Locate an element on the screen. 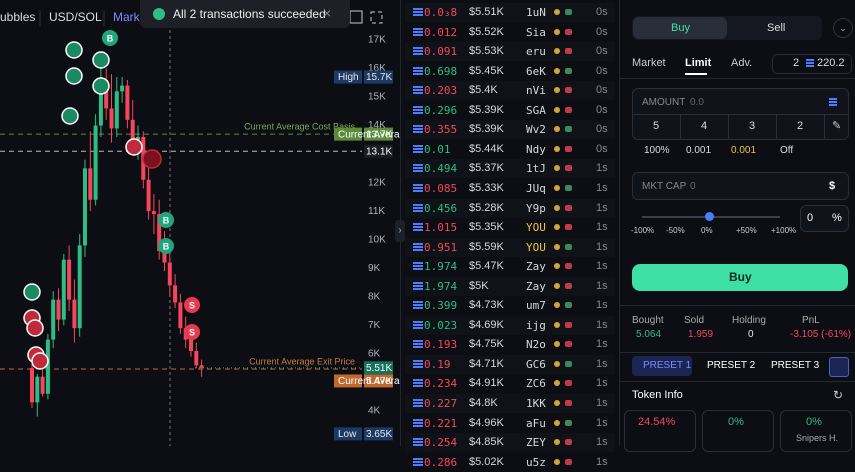 Image resolution: width=855 pixels, height=472 pixels. trade-mcap: $5.33K is located at coordinates (486, 187).